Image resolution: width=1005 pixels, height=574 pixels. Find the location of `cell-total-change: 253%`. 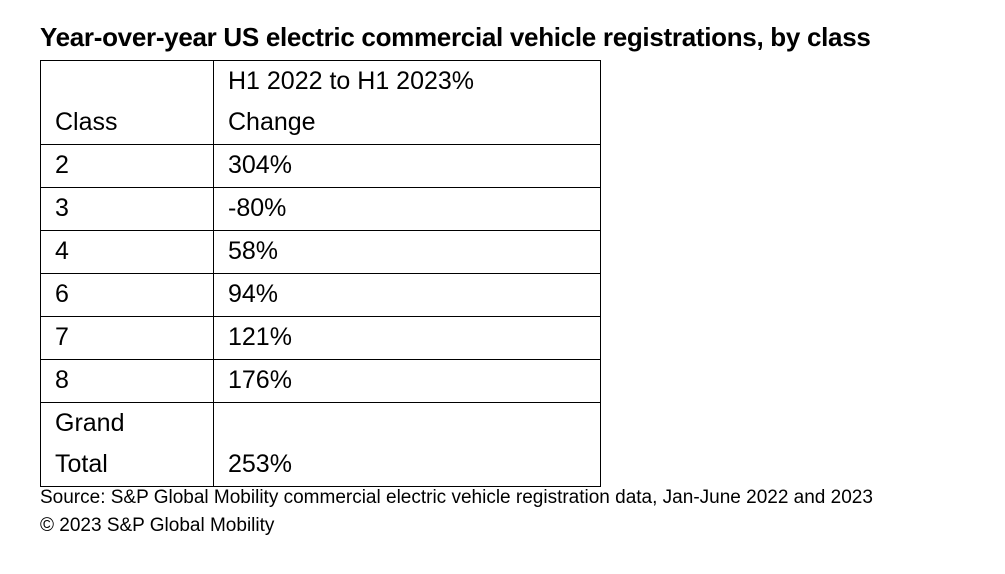

cell-total-change: 253% is located at coordinates (407, 444).